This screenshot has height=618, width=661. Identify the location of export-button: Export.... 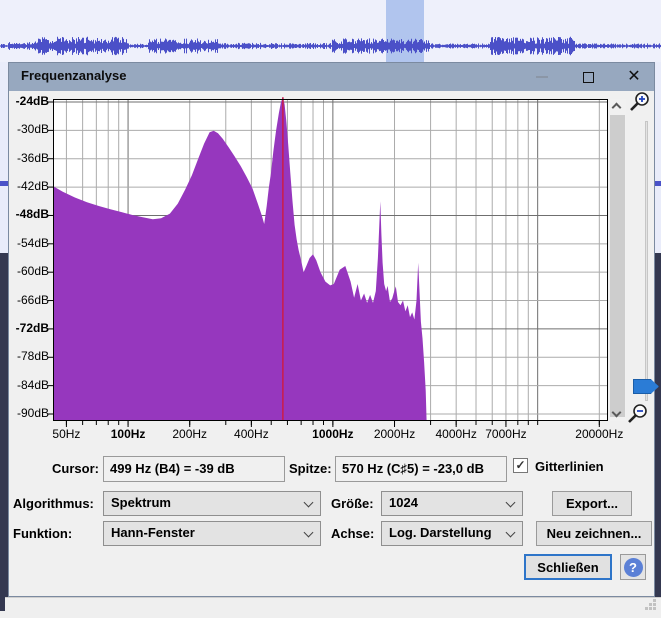
(592, 503).